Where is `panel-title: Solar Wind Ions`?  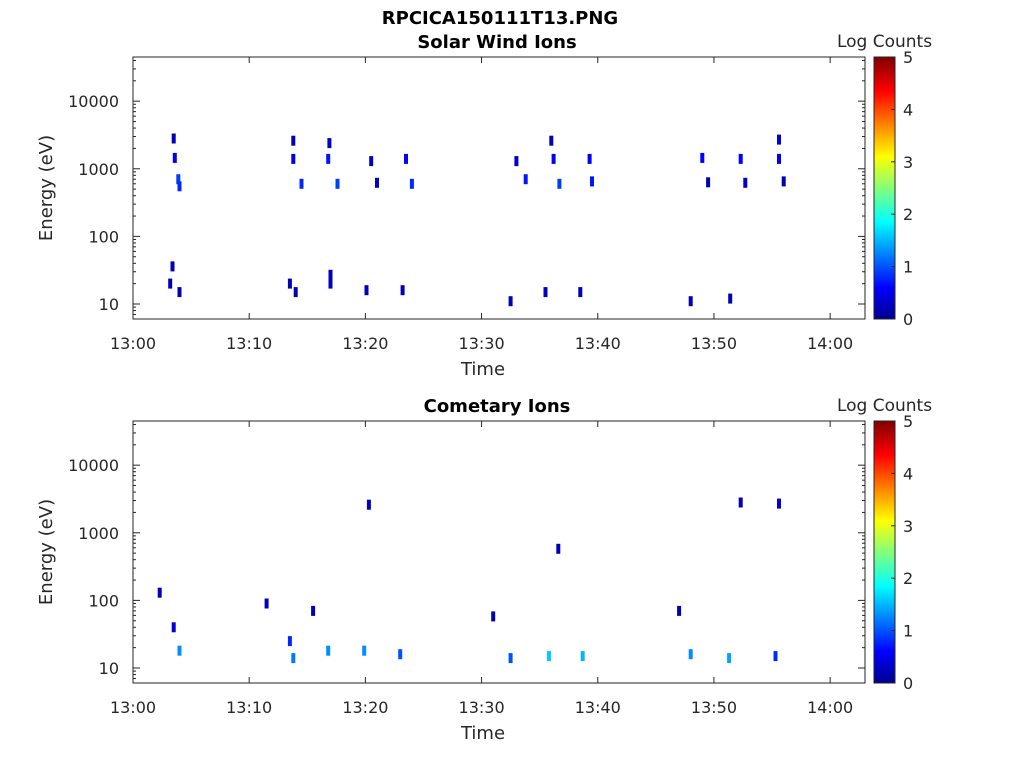 panel-title: Solar Wind Ions is located at coordinates (496, 42).